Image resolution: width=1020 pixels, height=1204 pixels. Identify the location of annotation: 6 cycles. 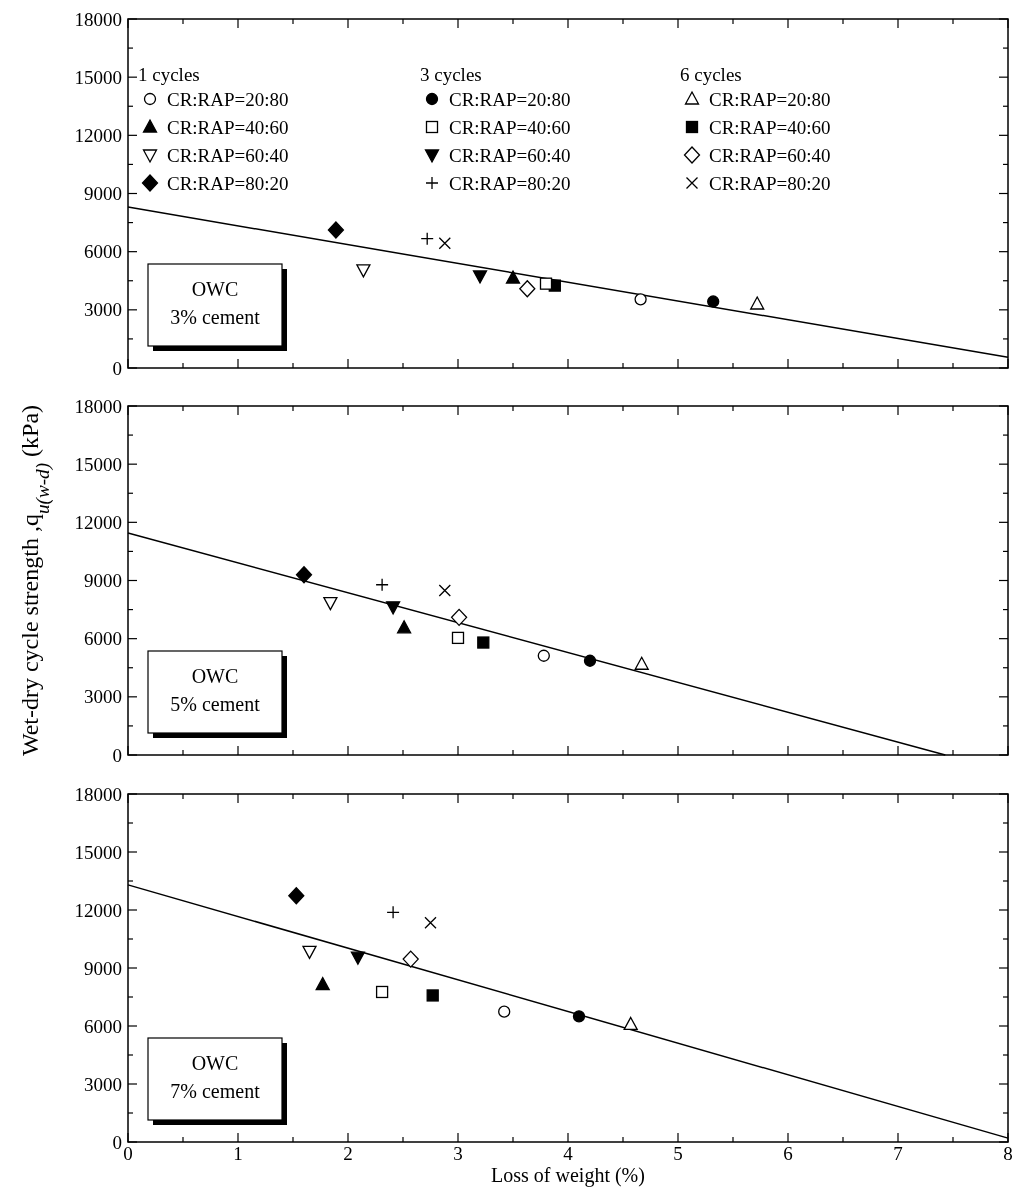
(711, 74).